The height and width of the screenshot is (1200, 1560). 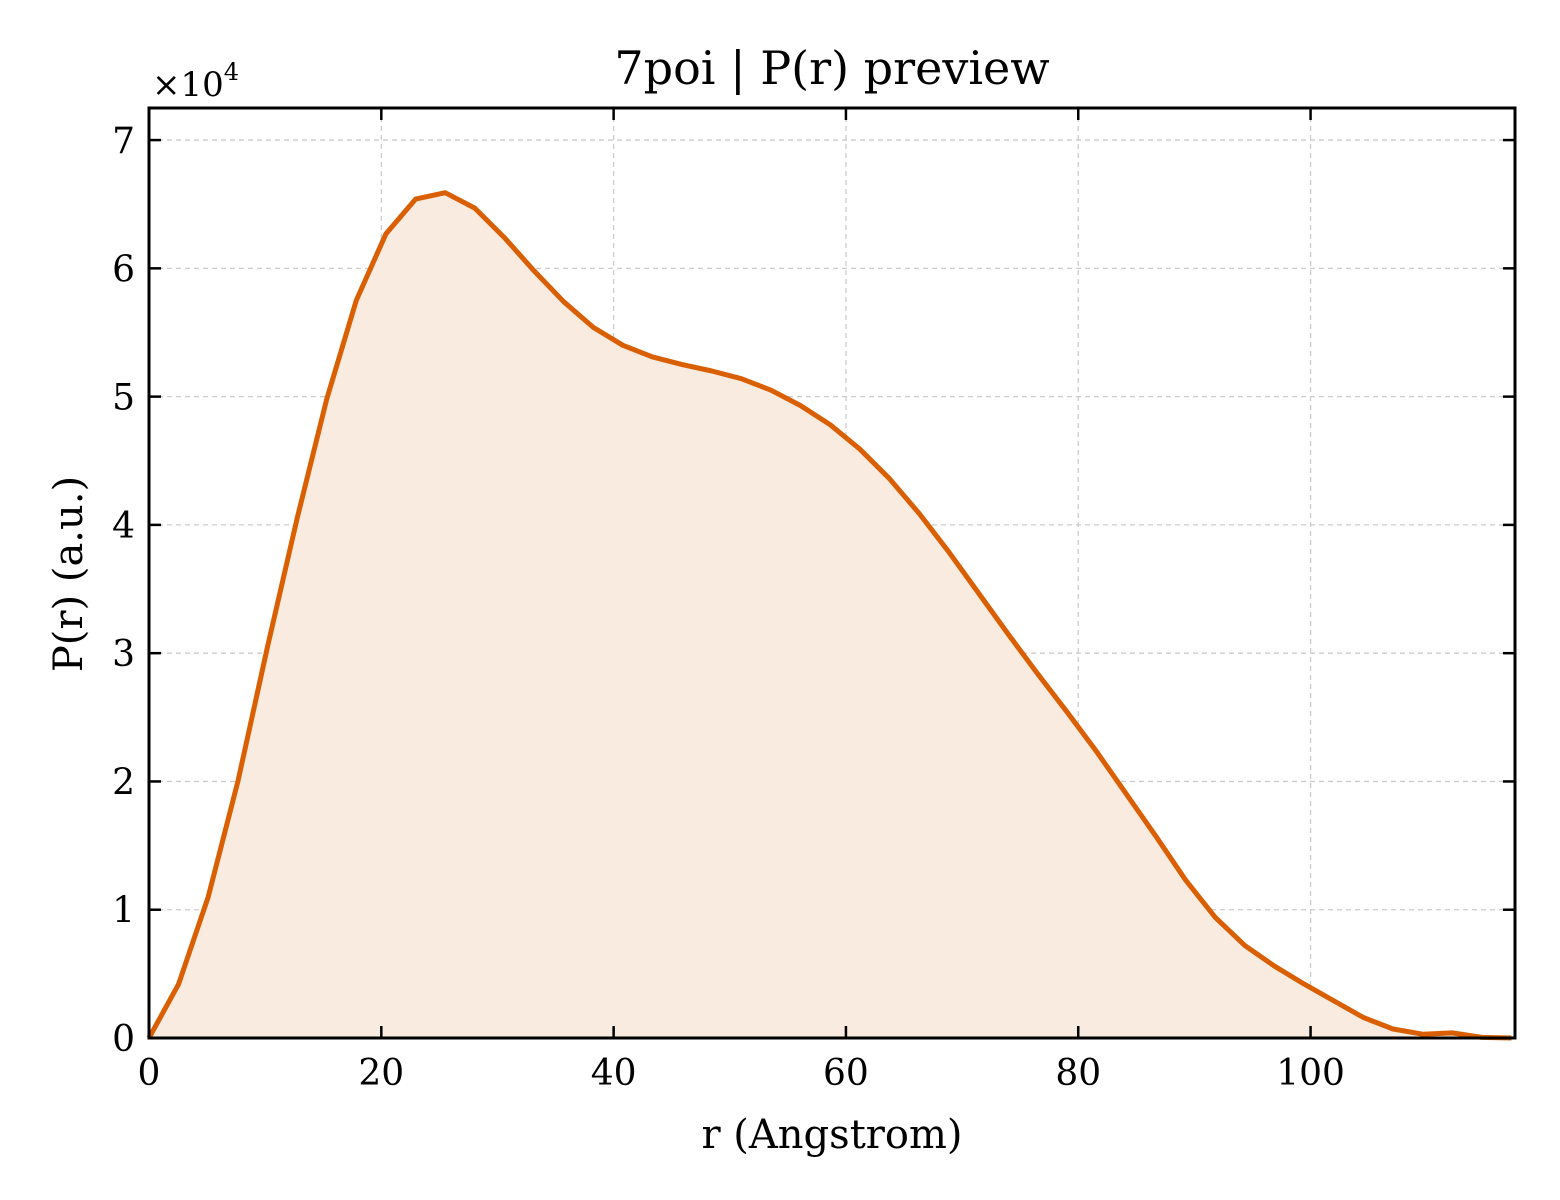 I want to click on y-tick-label: 0, so click(x=123, y=1039).